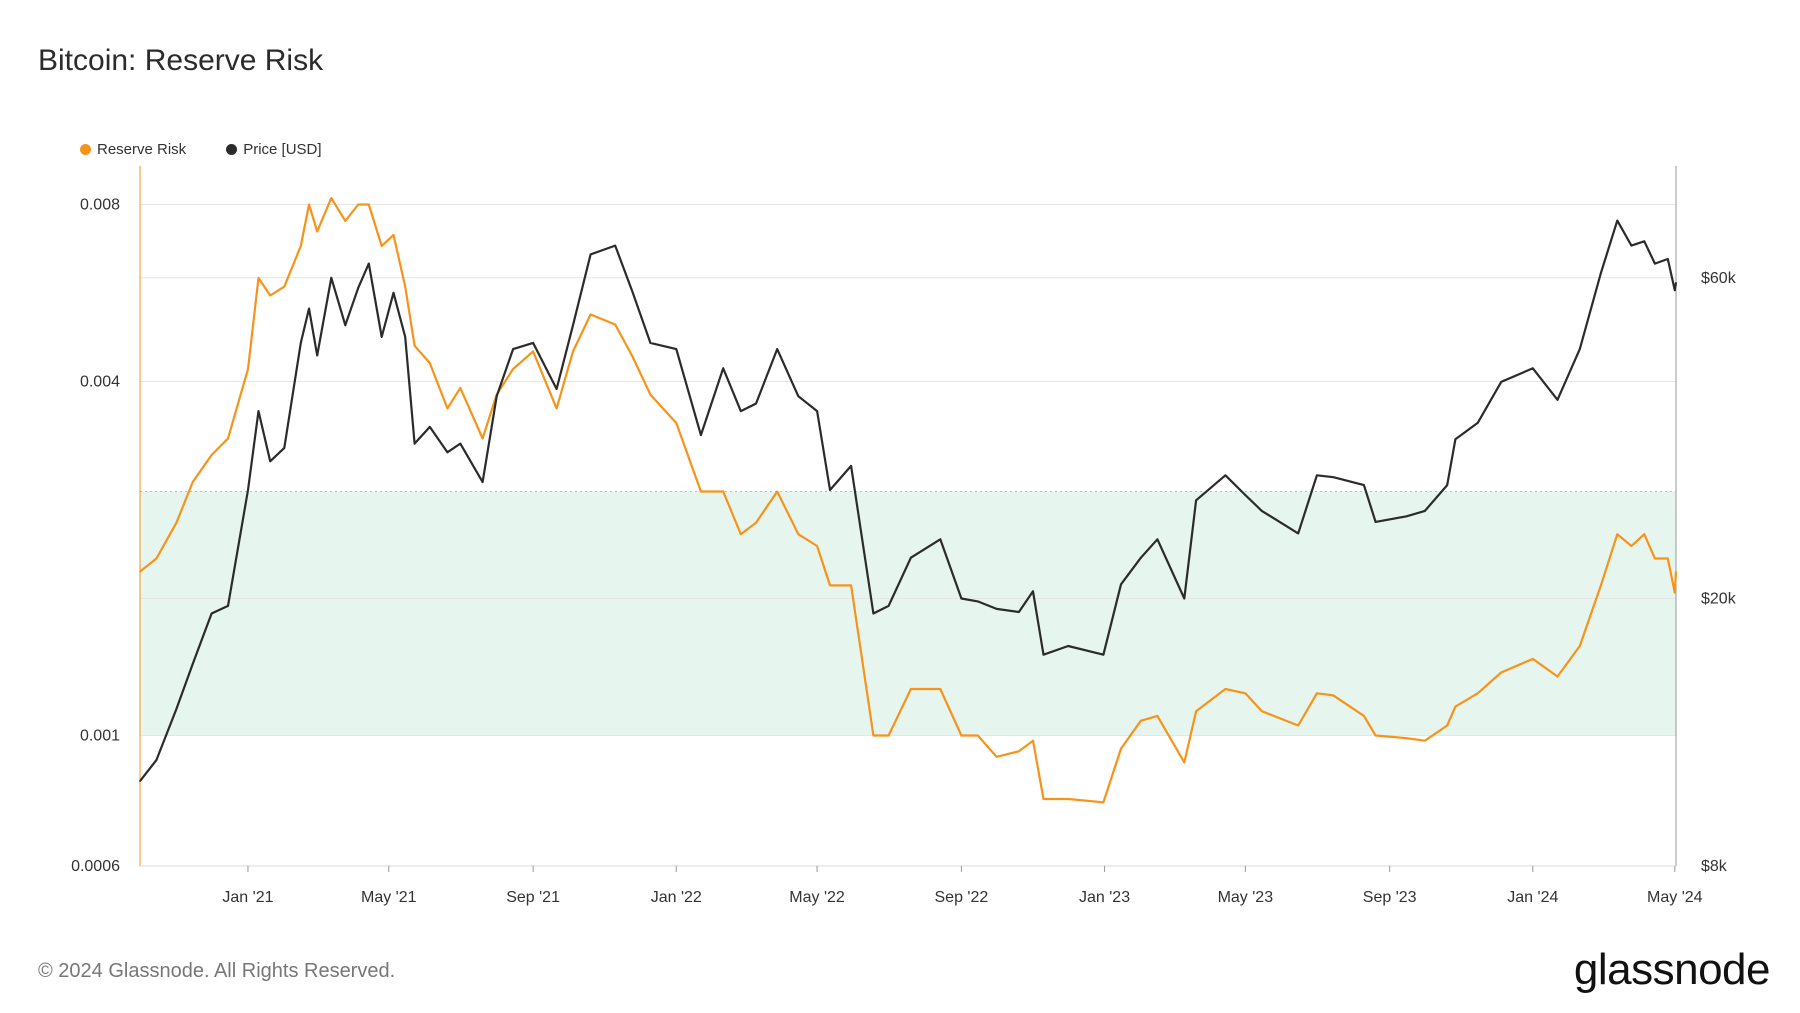 This screenshot has height=1013, width=1800. I want to click on legend-item-reserve-risk: Reserve Risk, so click(133, 149).